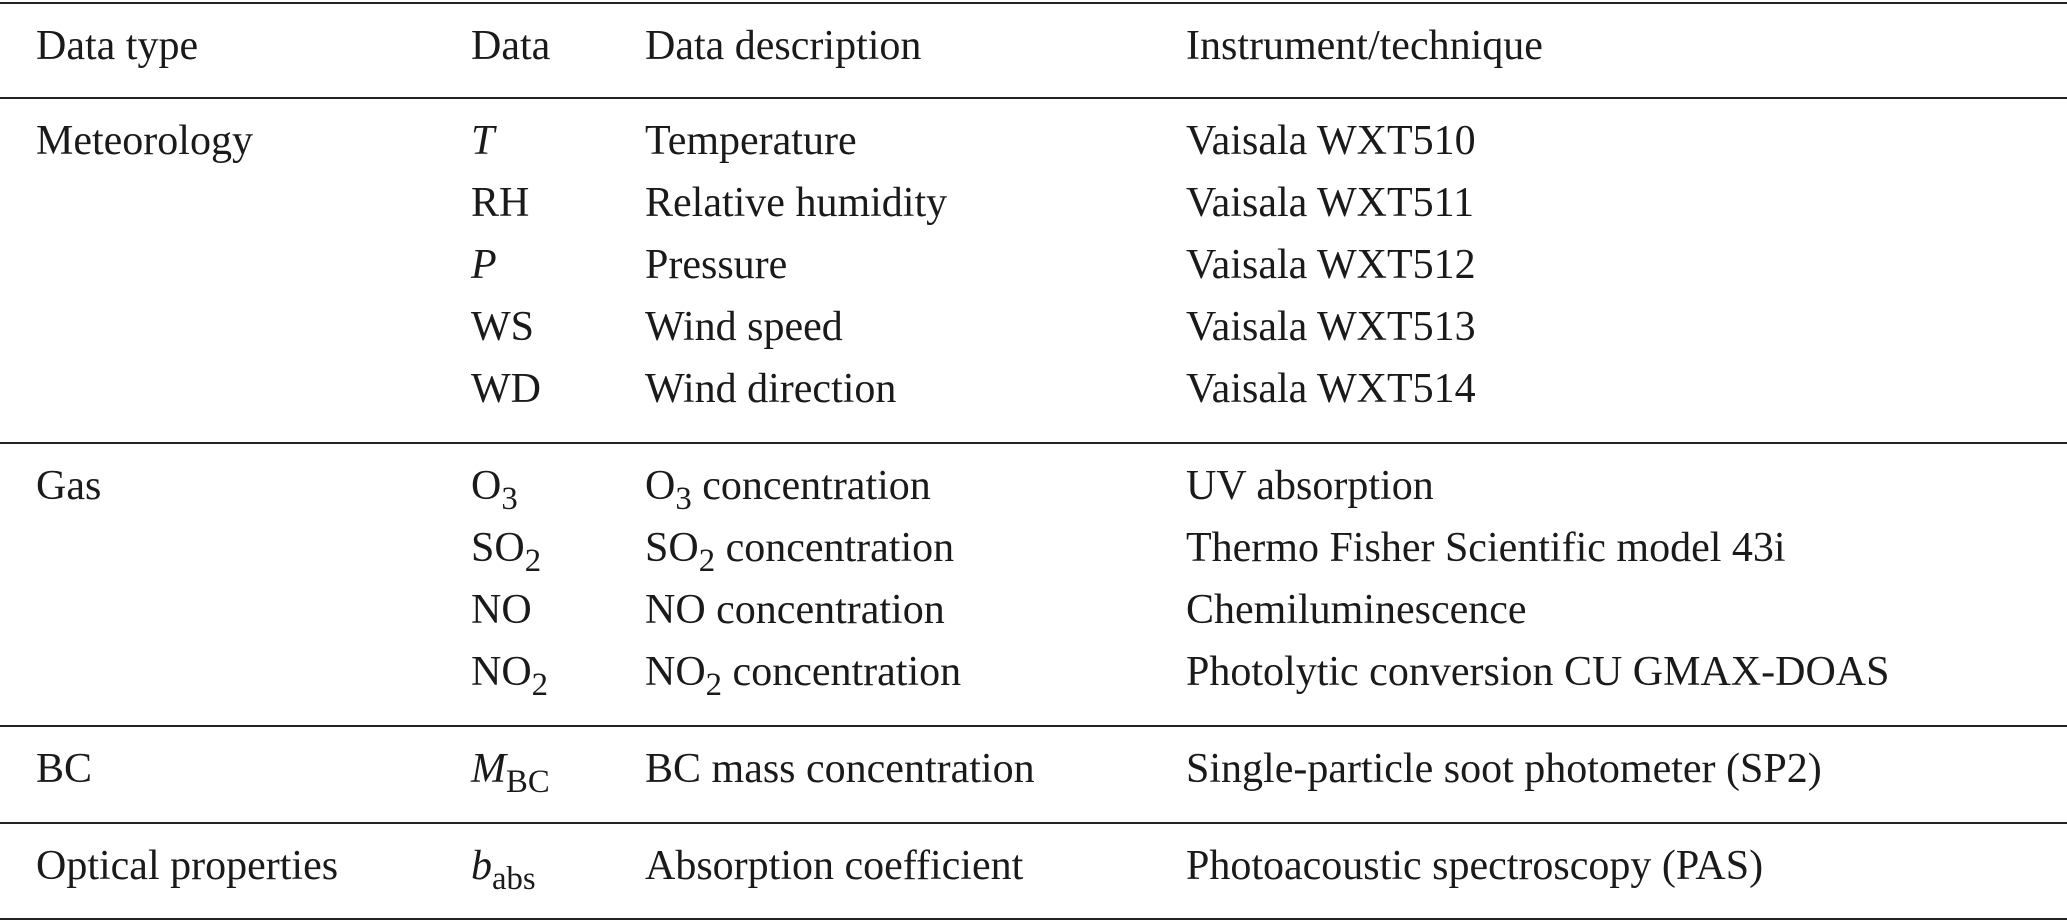  What do you see at coordinates (514, 878) in the screenshot?
I see `cell-text-part: abs` at bounding box center [514, 878].